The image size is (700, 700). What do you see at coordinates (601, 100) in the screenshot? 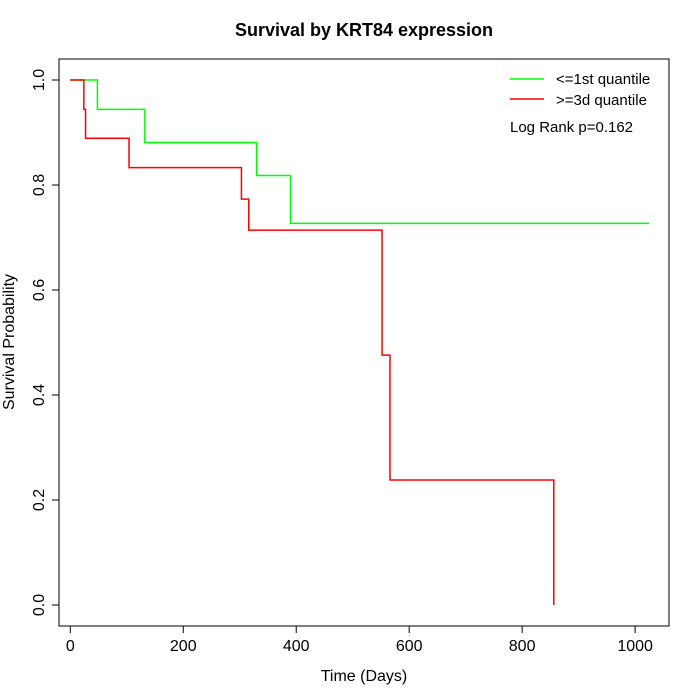
I see `legend-label-high: >=3d quantile` at bounding box center [601, 100].